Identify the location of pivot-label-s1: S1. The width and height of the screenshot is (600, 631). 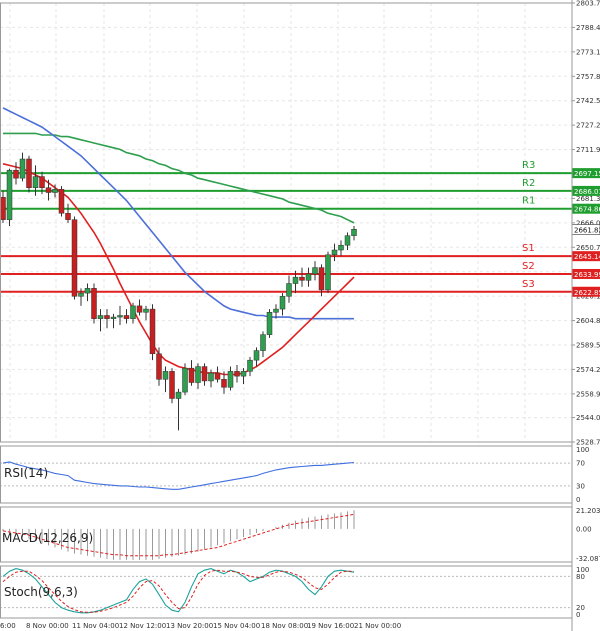
(528, 248).